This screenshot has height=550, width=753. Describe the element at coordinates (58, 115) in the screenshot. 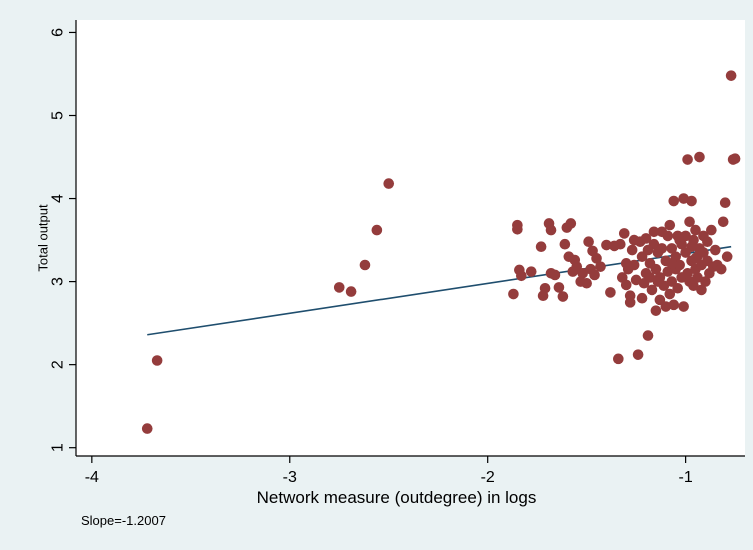

I see `y-tick-label: 5` at that location.